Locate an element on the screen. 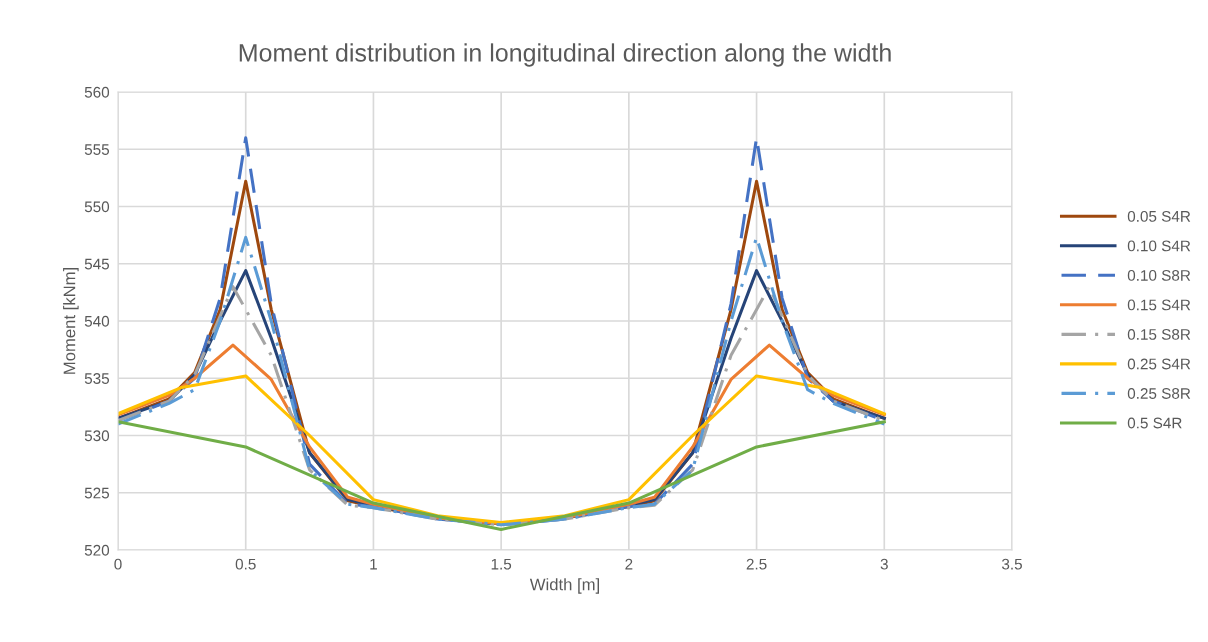 Image resolution: width=1208 pixels, height=642 pixels. x-tick-label: 1.5 is located at coordinates (501, 564).